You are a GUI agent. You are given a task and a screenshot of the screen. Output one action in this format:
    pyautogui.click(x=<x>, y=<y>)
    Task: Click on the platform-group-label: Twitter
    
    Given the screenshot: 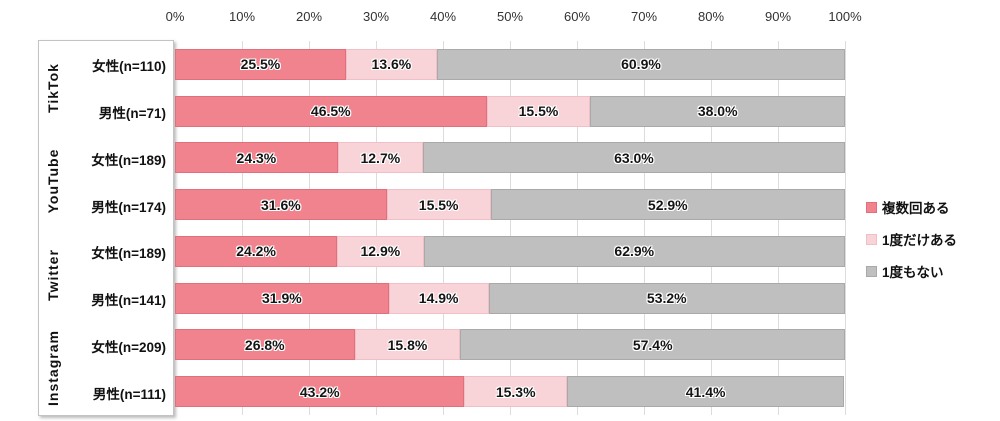 What is the action you would take?
    pyautogui.click(x=53, y=275)
    